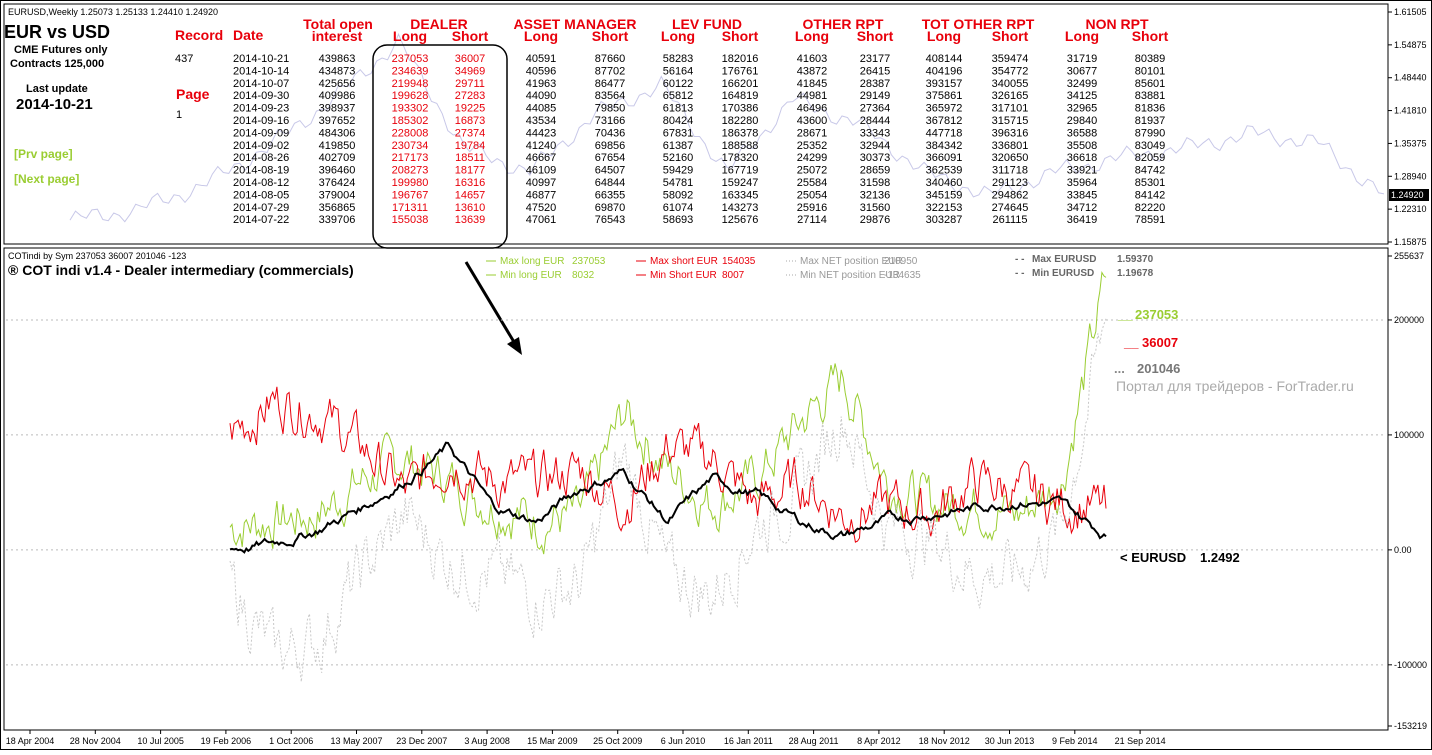 This screenshot has width=1432, height=755. What do you see at coordinates (470, 146) in the screenshot?
I see `row-cell: 19784` at bounding box center [470, 146].